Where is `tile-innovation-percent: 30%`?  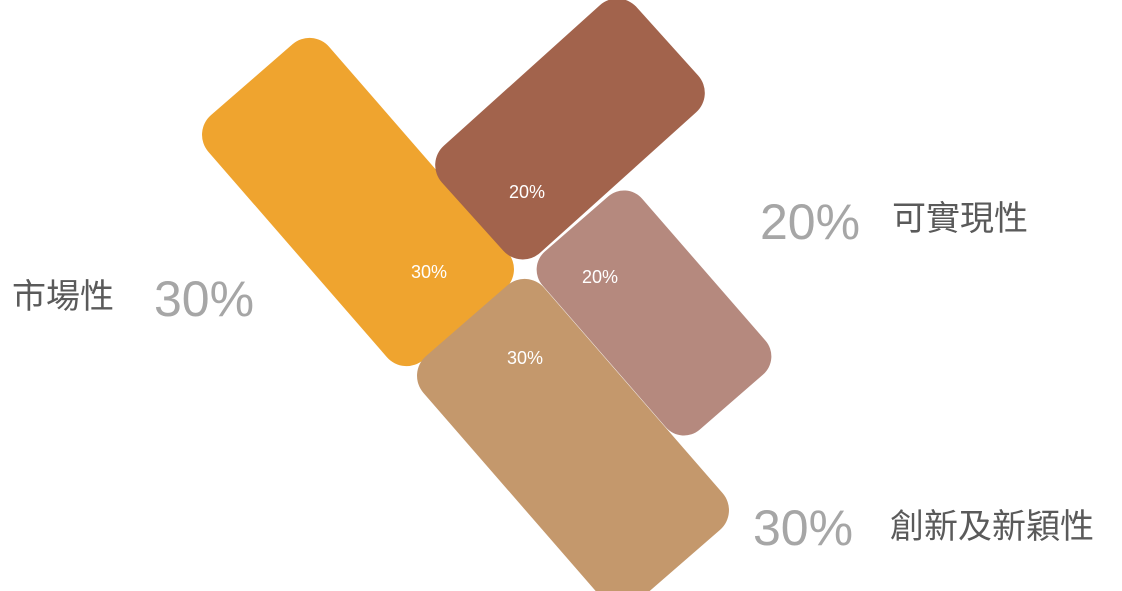 tile-innovation-percent: 30% is located at coordinates (525, 358).